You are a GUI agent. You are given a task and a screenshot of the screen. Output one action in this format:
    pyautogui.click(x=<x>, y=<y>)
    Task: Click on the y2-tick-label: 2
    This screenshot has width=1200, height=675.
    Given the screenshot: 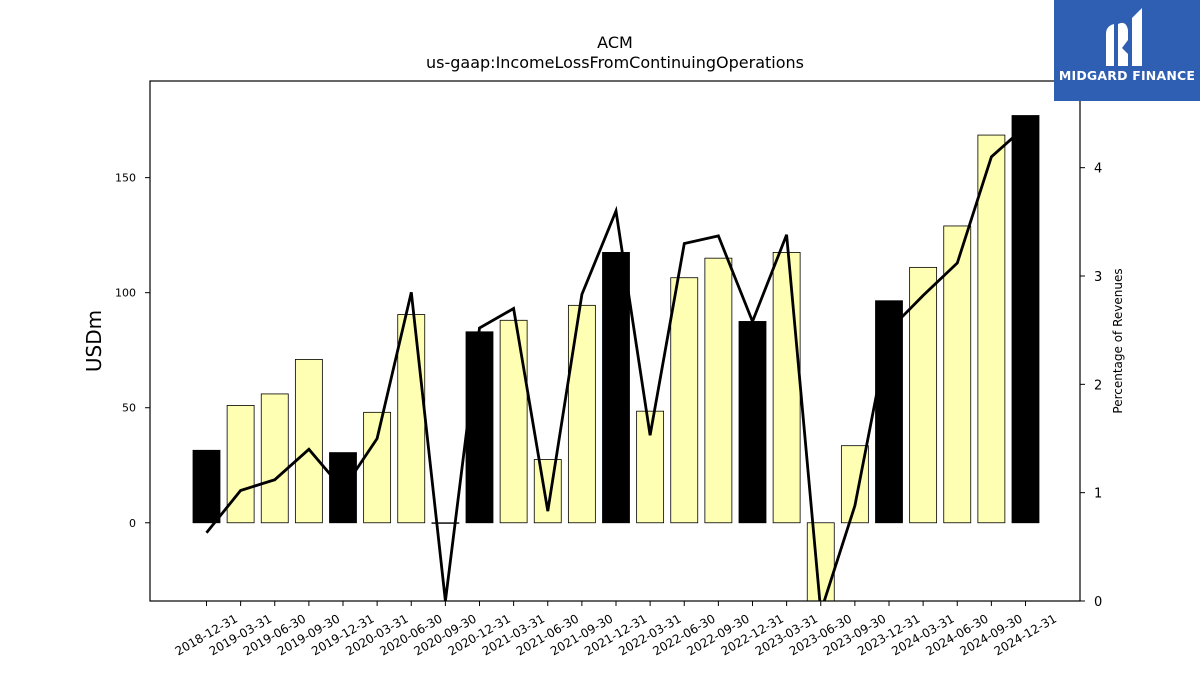 What is the action you would take?
    pyautogui.click(x=1098, y=385)
    